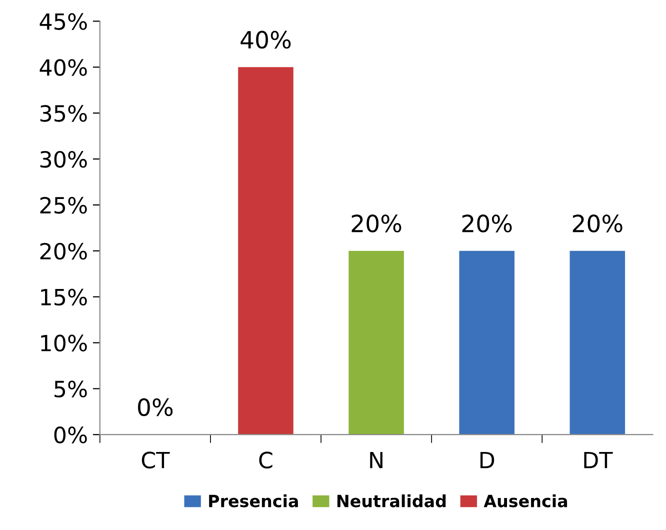 This screenshot has height=530, width=666. I want to click on y-tick-label: 20%, so click(63, 251).